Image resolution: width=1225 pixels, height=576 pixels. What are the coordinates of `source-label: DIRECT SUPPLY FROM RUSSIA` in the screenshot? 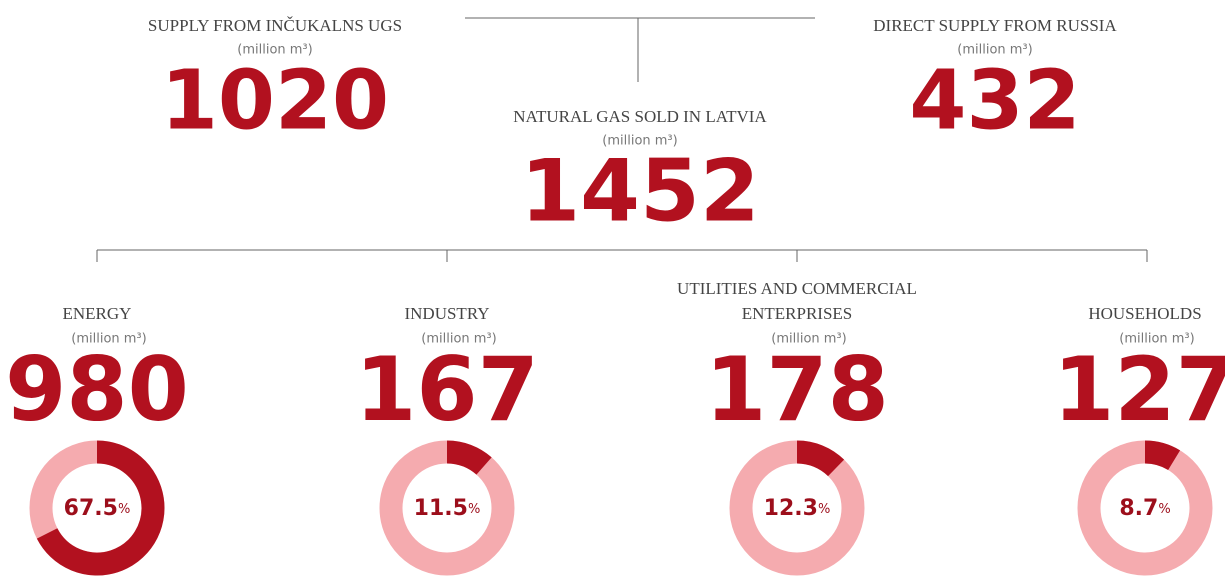 It's located at (995, 25).